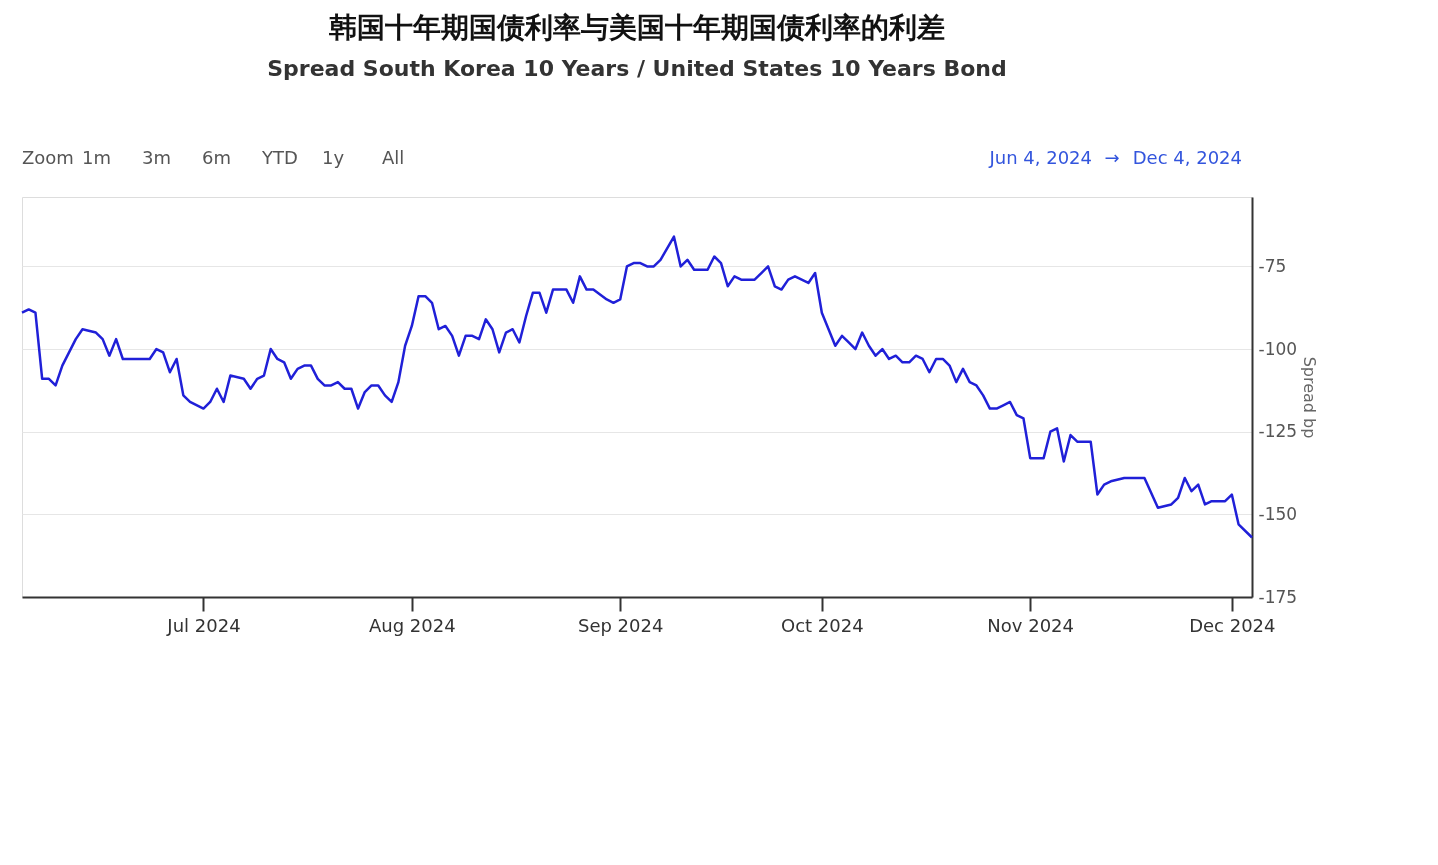 The height and width of the screenshot is (865, 1438). Describe the element at coordinates (393, 157) in the screenshot. I see `text: All` at that location.